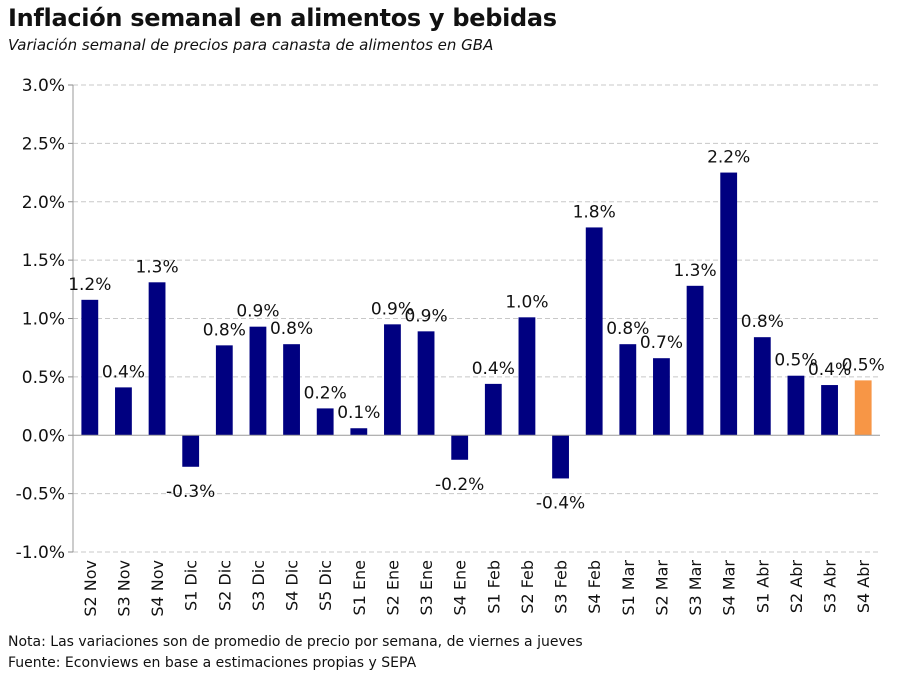 The height and width of the screenshot is (682, 900). What do you see at coordinates (157, 588) in the screenshot?
I see `x-tick-label: S4 Nov` at bounding box center [157, 588].